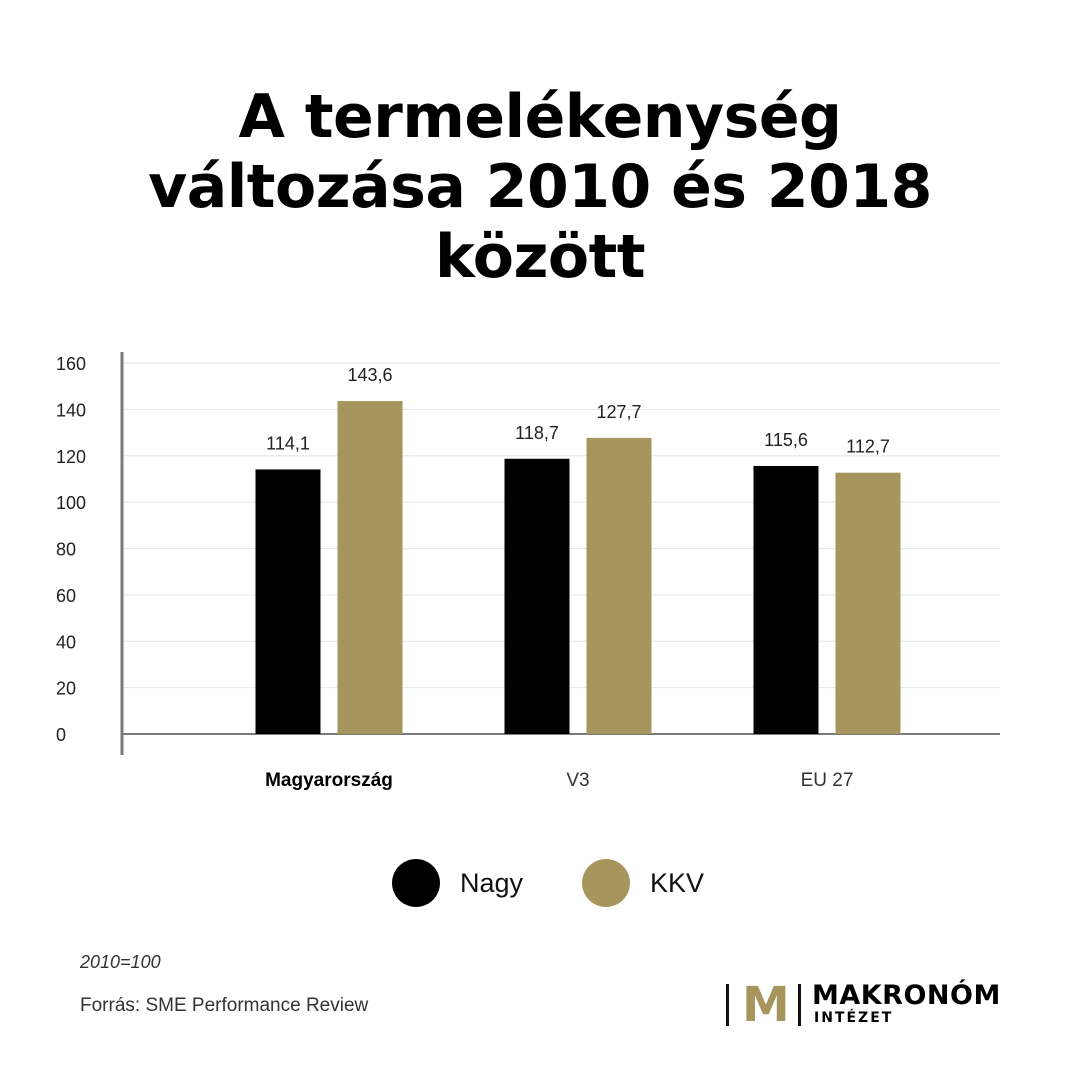 The image size is (1080, 1080). I want to click on makronom-logo: M MAKRONÓM INTÉZET, so click(869, 1005).